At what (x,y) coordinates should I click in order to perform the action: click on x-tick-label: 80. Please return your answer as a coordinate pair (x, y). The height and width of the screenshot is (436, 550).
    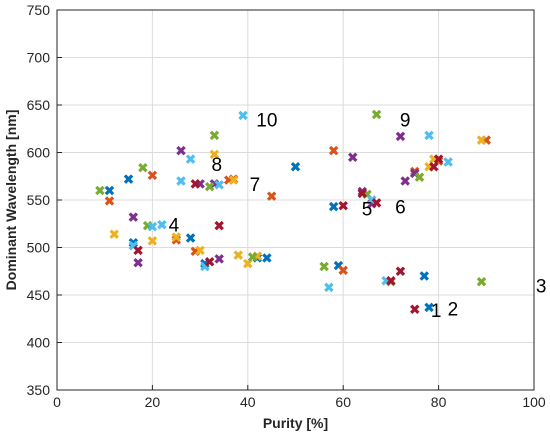
    Looking at the image, I should click on (439, 402).